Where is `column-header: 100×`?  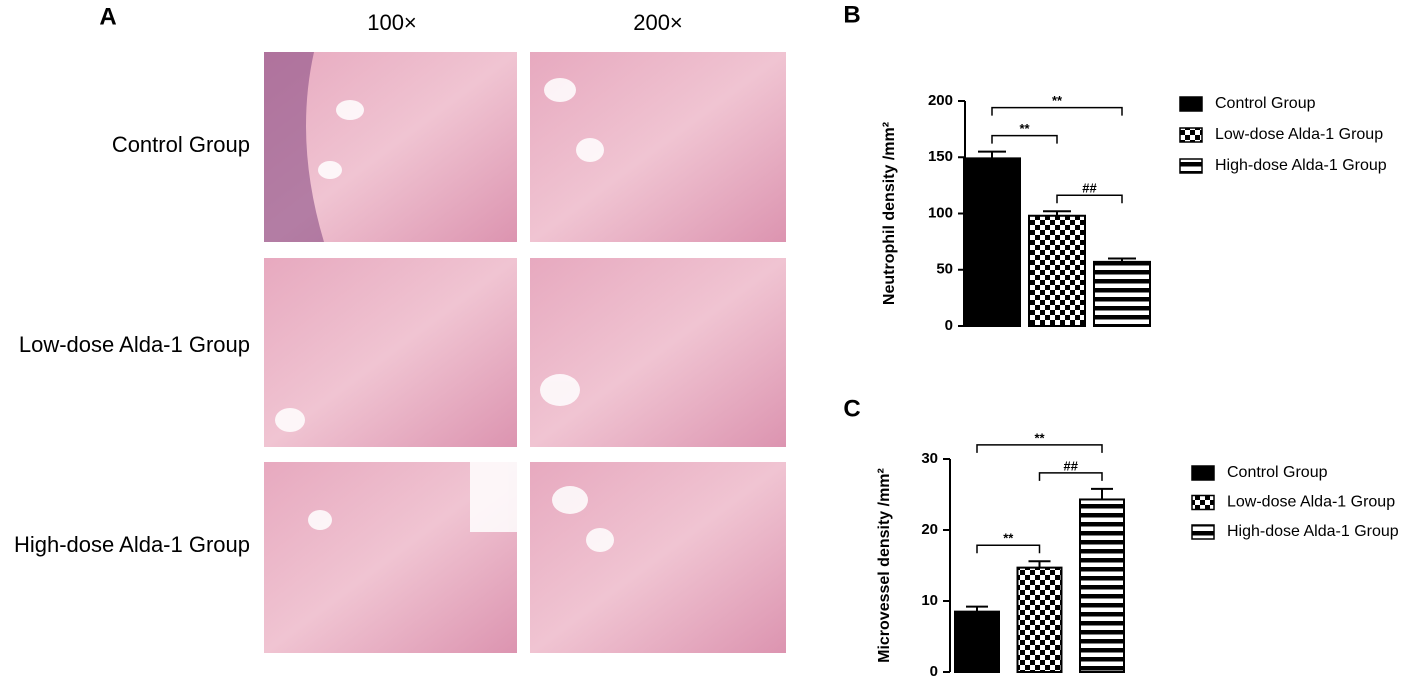
column-header: 100× is located at coordinates (392, 22).